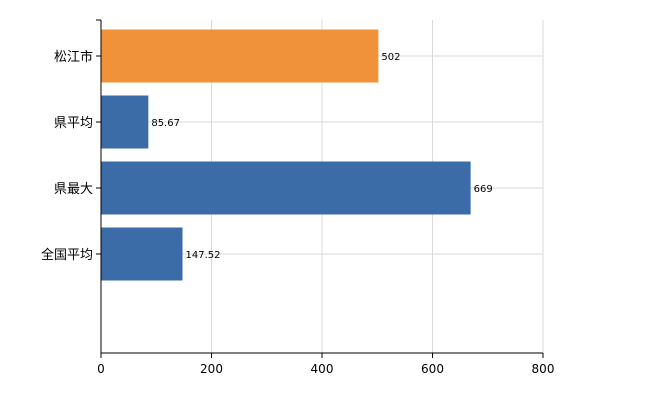  Describe the element at coordinates (67, 255) in the screenshot. I see `category-label-3: 全国平均` at that location.